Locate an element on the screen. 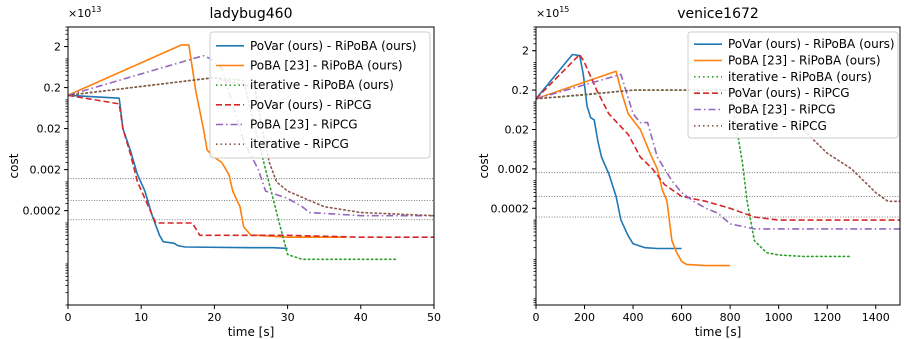  x-tick-label: 1200 is located at coordinates (827, 317).